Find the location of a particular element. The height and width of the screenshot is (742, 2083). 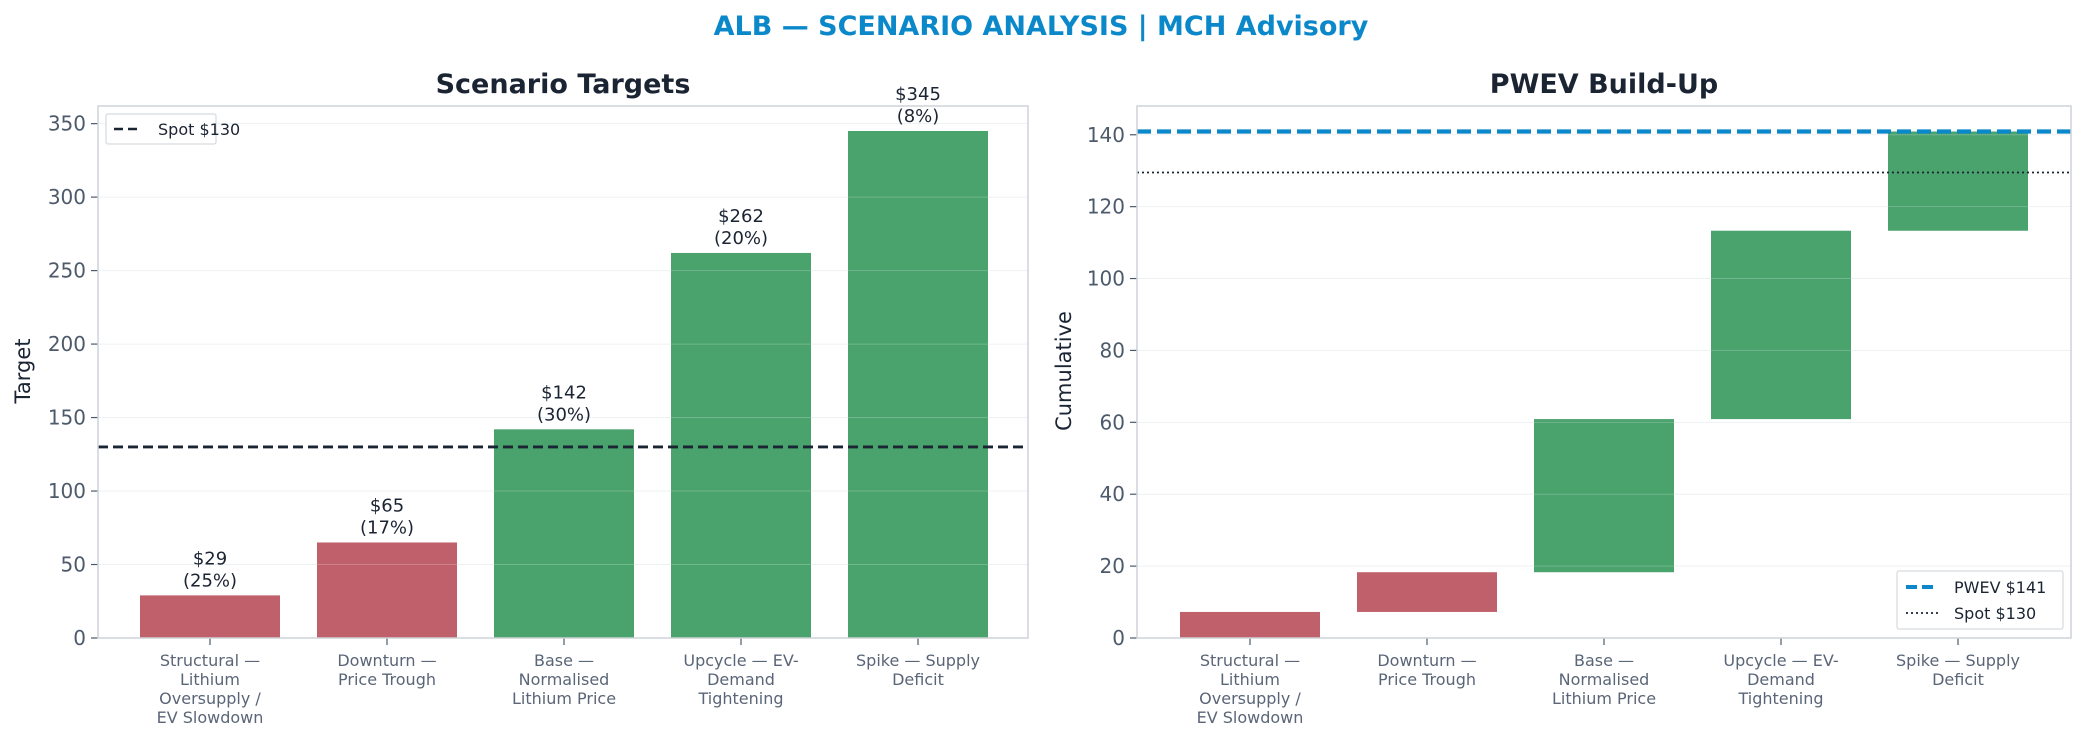

chart-title: Scenario Targets is located at coordinates (563, 84).